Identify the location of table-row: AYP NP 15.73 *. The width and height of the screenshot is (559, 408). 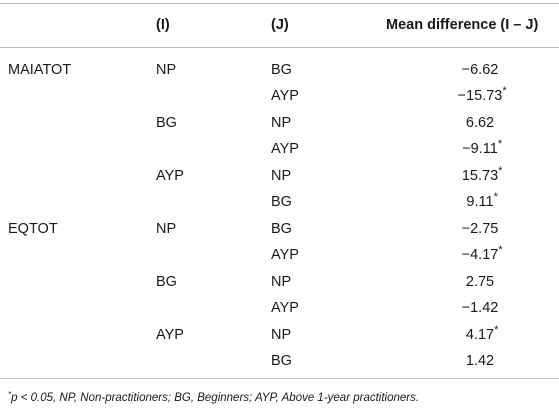
(279, 176).